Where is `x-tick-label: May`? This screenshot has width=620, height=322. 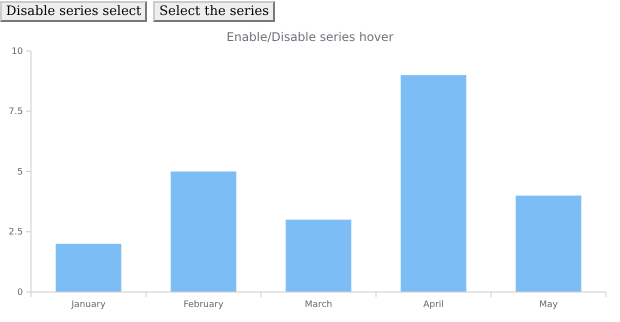
x-tick-label: May is located at coordinates (548, 305).